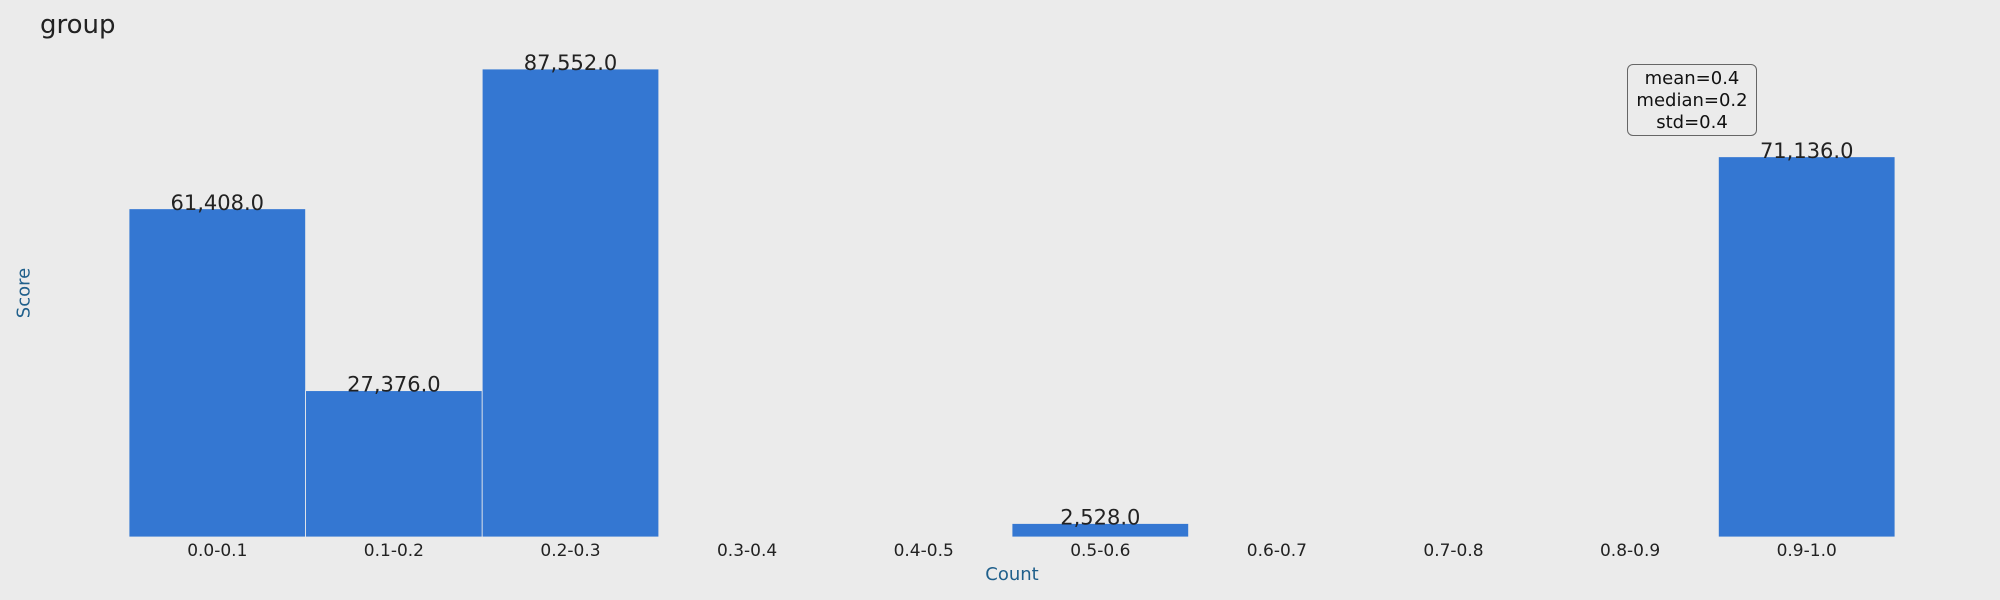 This screenshot has width=2000, height=600. I want to click on x-tick-label: 0.4-0.5, so click(924, 551).